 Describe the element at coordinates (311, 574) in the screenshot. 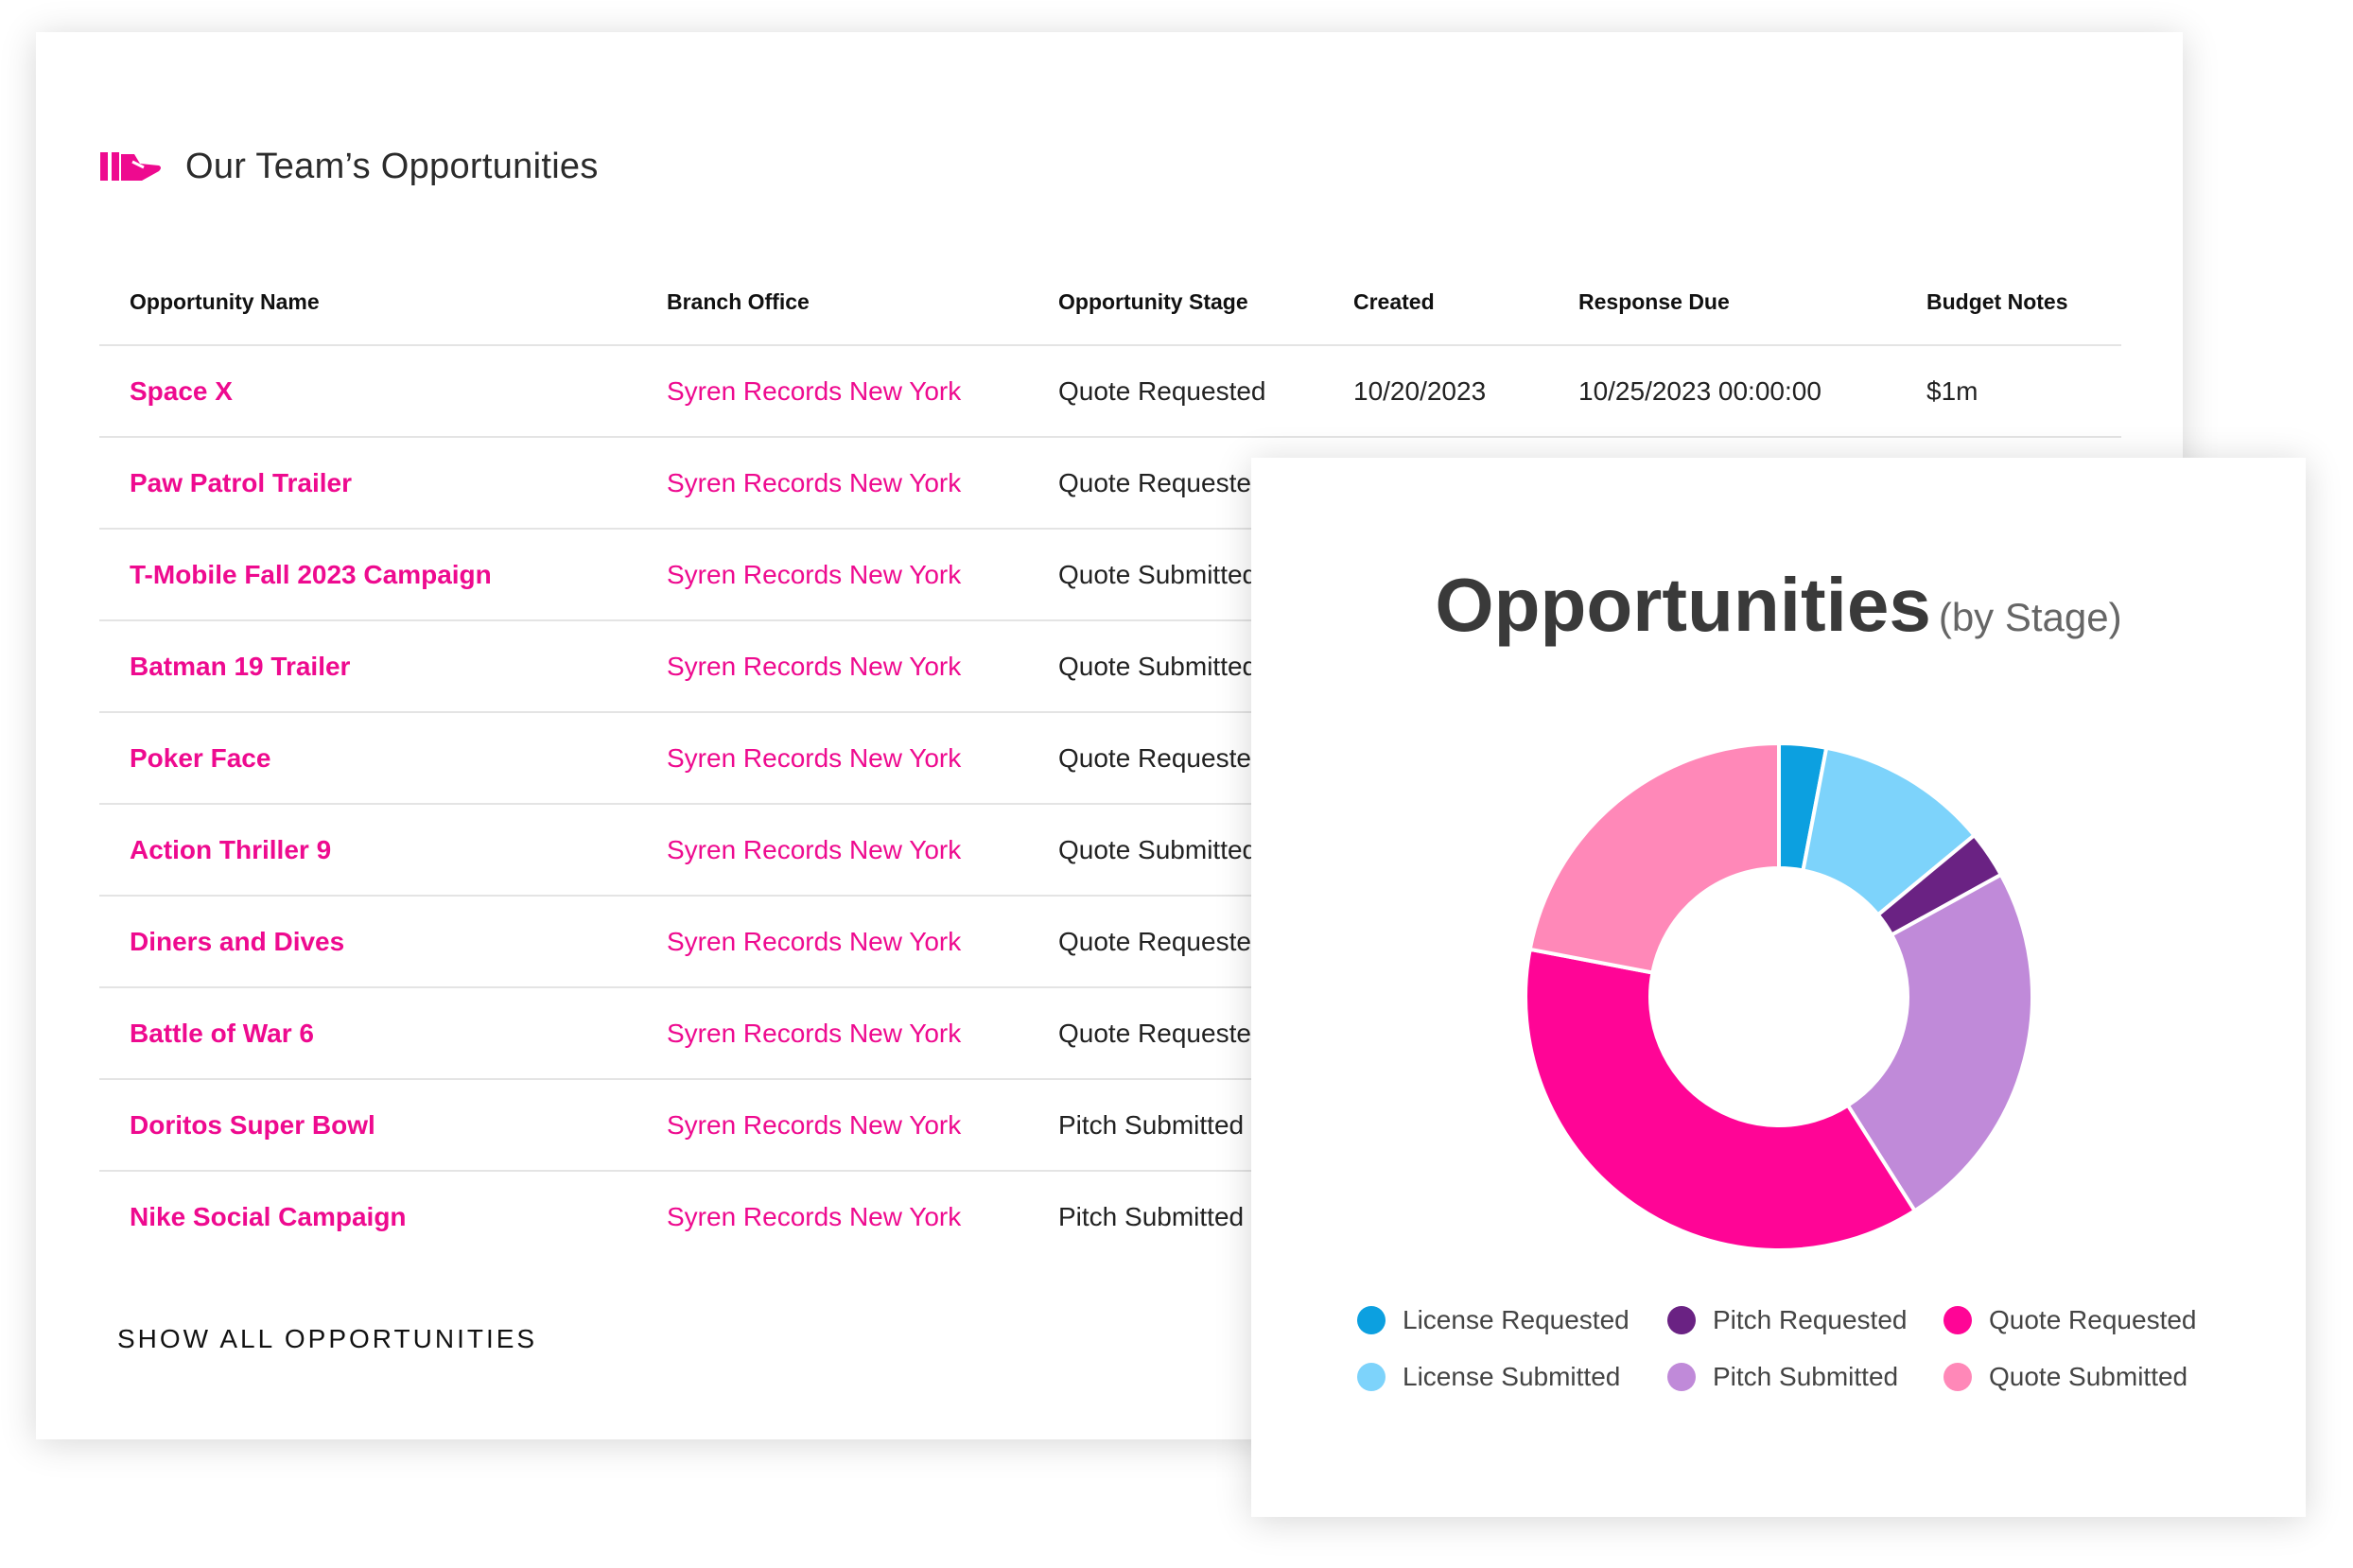

I see `opportunity-name-link: T-Mobile Fall 2023 Campaign` at that location.